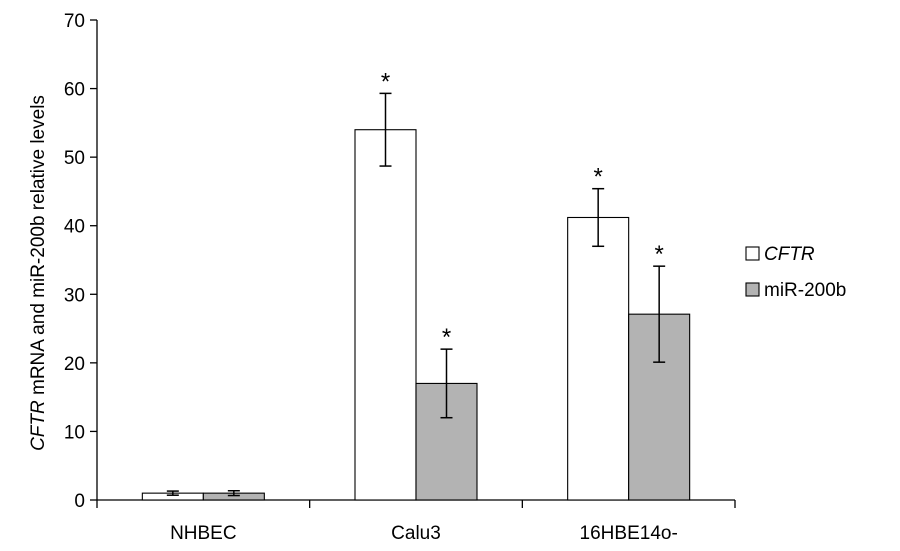  What do you see at coordinates (805, 290) in the screenshot?
I see `legend-label-miR-200b: miR-200b` at bounding box center [805, 290].